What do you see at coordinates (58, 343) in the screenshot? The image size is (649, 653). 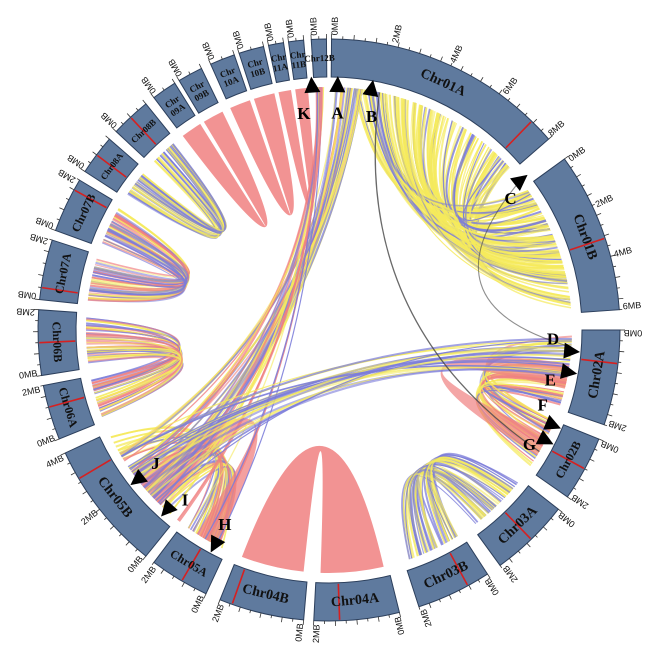 I see `segment-chr06b` at bounding box center [58, 343].